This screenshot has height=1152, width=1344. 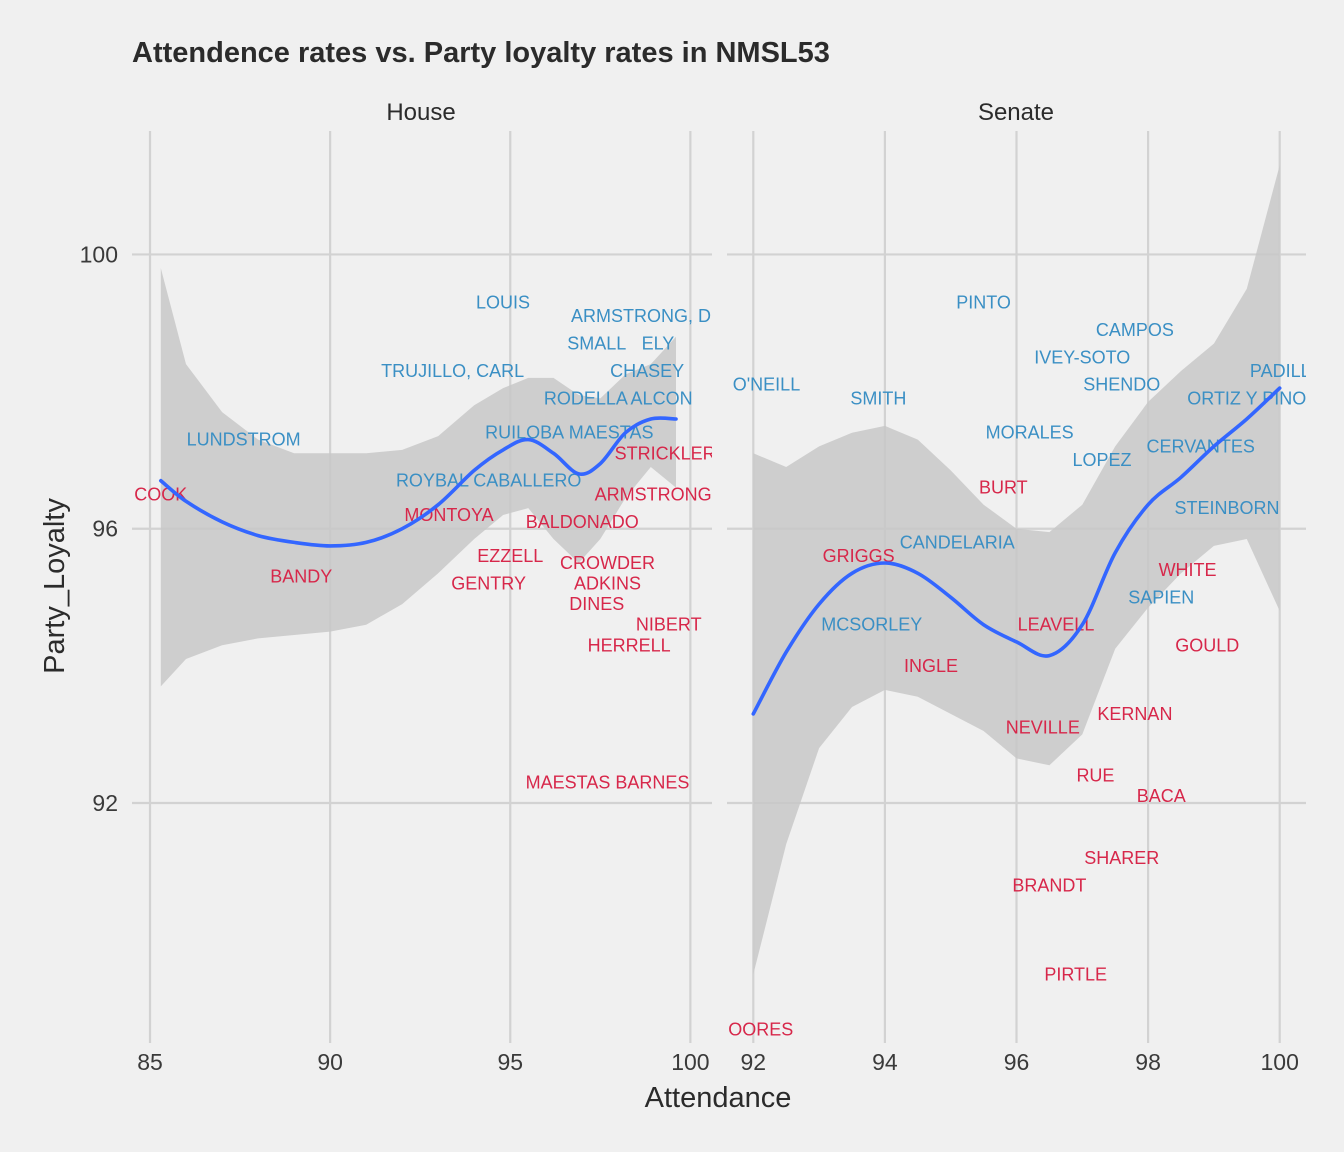 I want to click on point-label: STRICKLER, so click(x=665, y=453).